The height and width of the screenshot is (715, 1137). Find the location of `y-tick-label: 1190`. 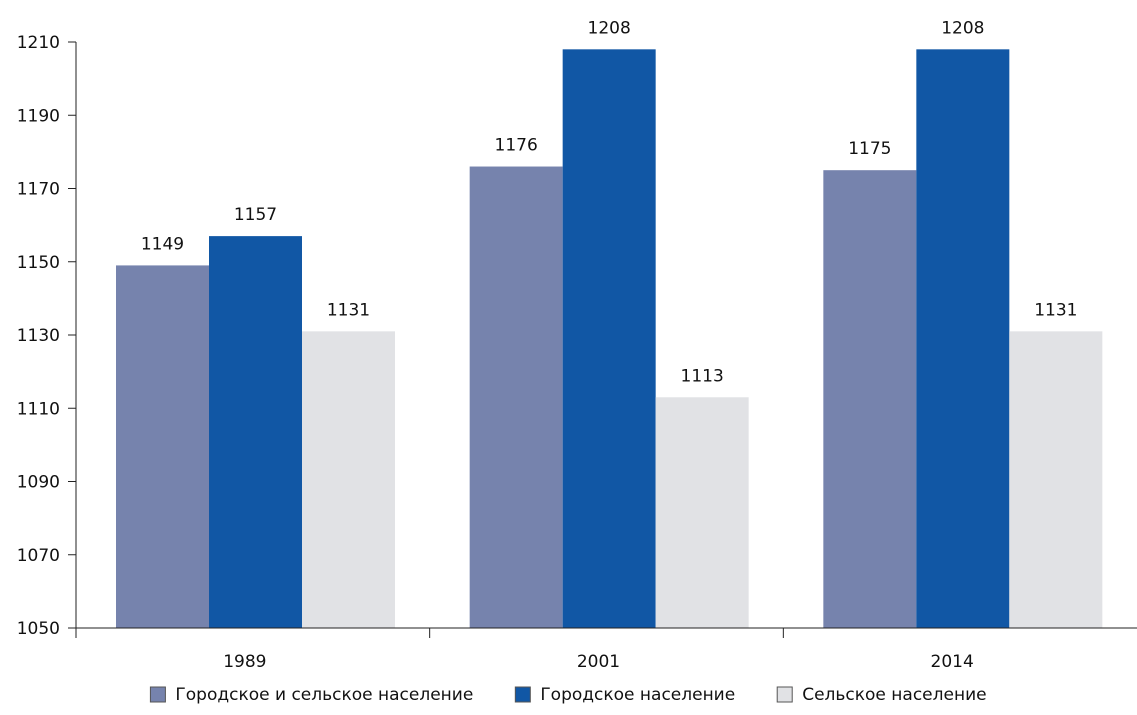

y-tick-label: 1190 is located at coordinates (38, 116).